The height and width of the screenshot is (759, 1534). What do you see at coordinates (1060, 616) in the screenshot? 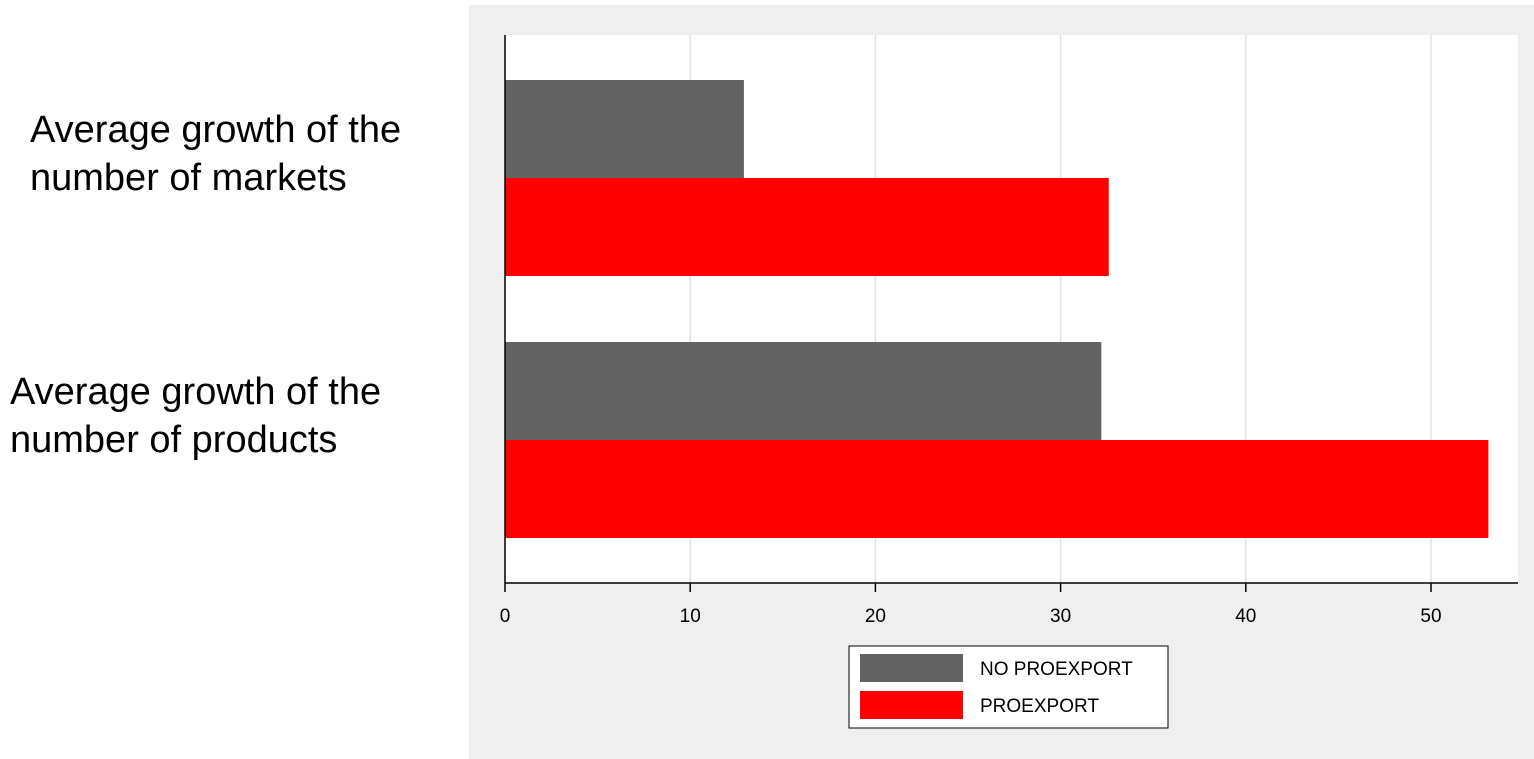
I see `x-tick-label: 30` at bounding box center [1060, 616].